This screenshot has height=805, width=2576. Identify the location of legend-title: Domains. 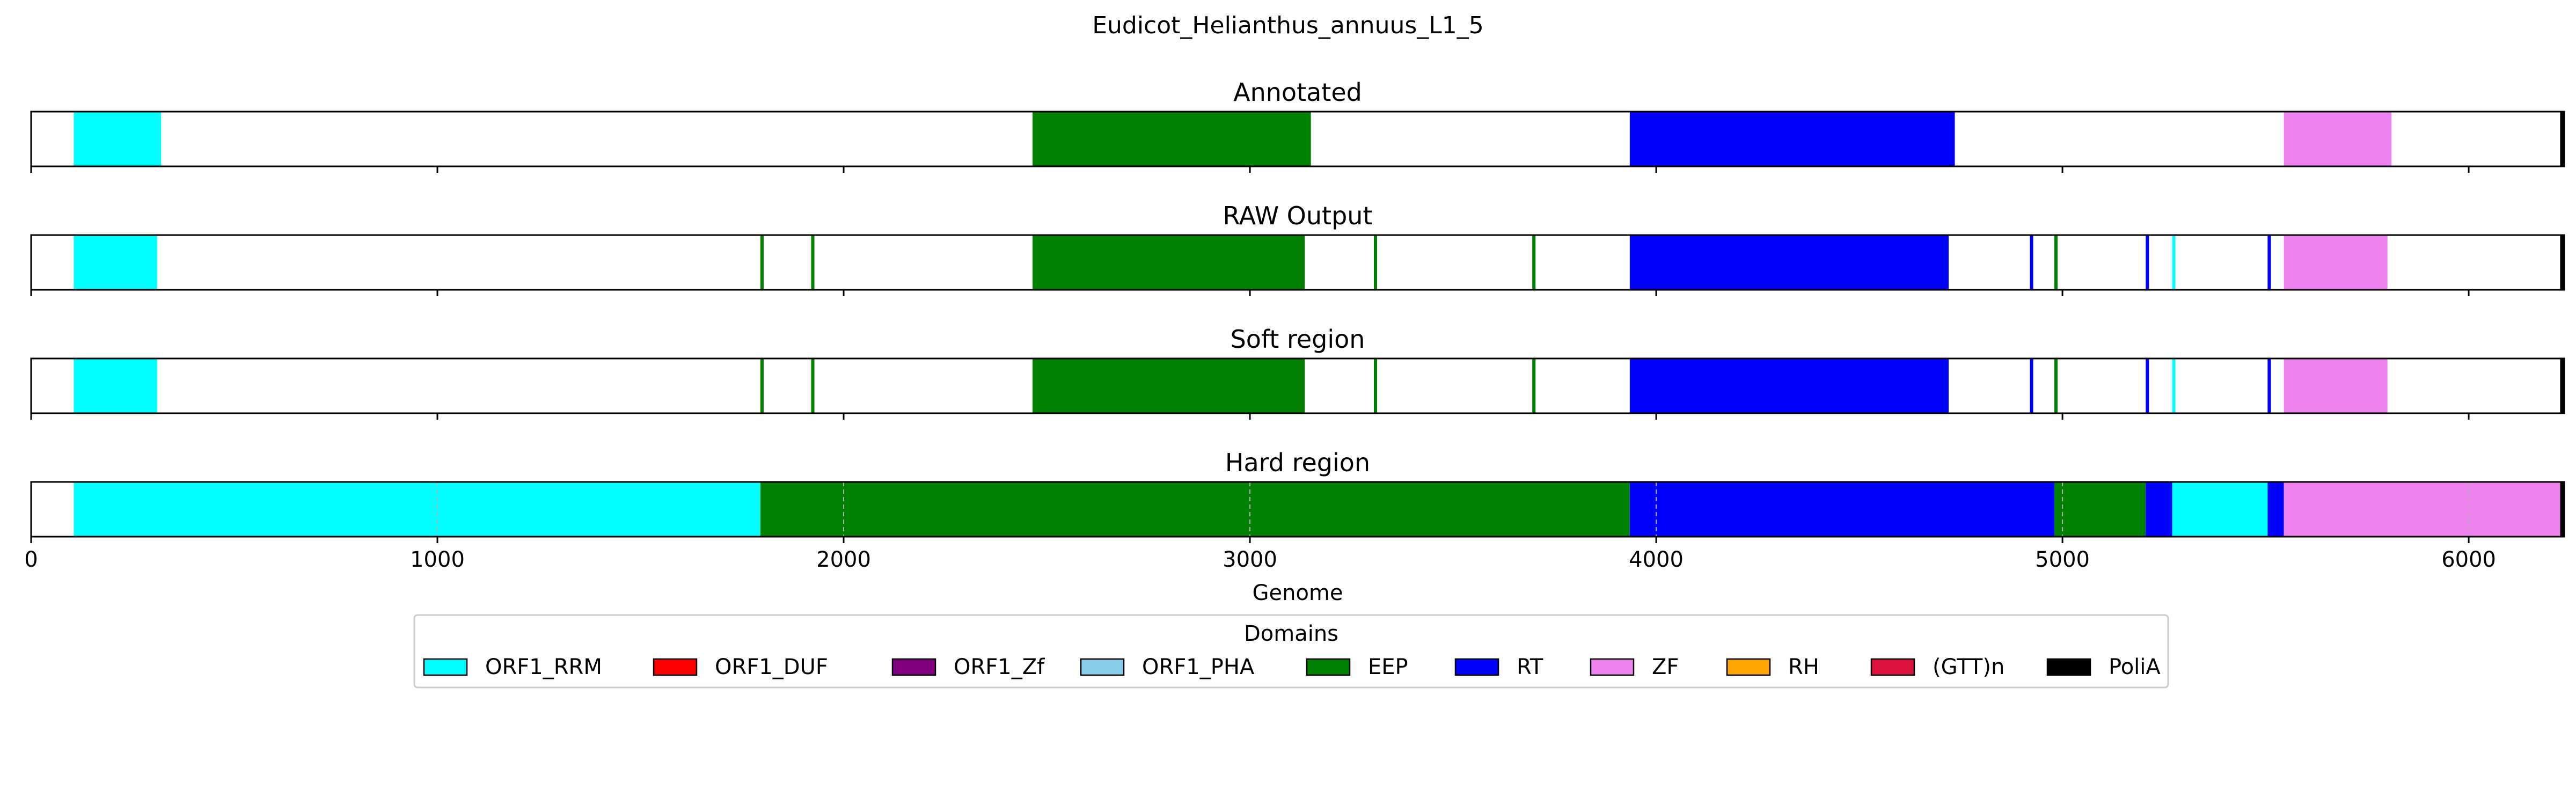
(1291, 633).